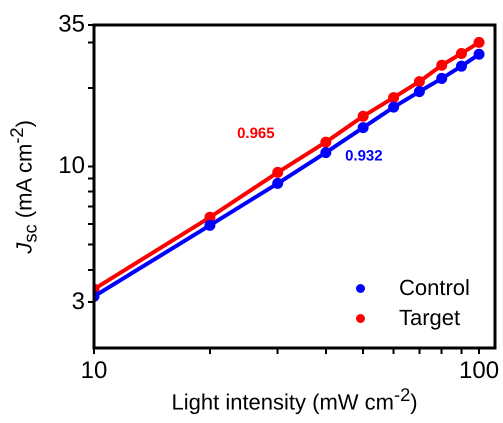  What do you see at coordinates (479, 370) in the screenshot?
I see `x-tick-label: 100` at bounding box center [479, 370].